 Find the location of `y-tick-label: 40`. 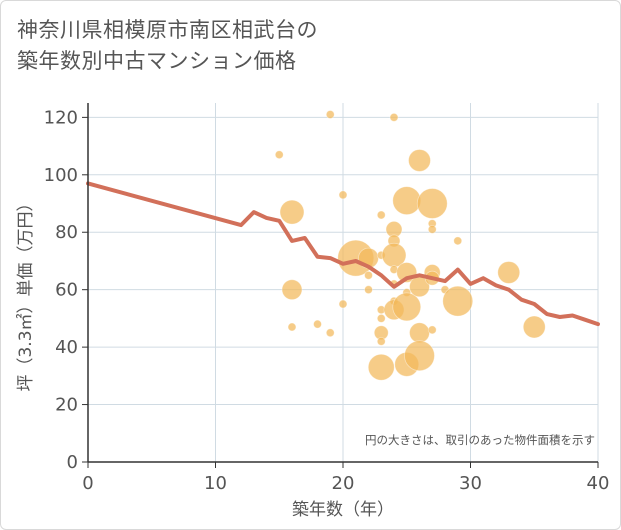

y-tick-label: 40 is located at coordinates (66, 347).